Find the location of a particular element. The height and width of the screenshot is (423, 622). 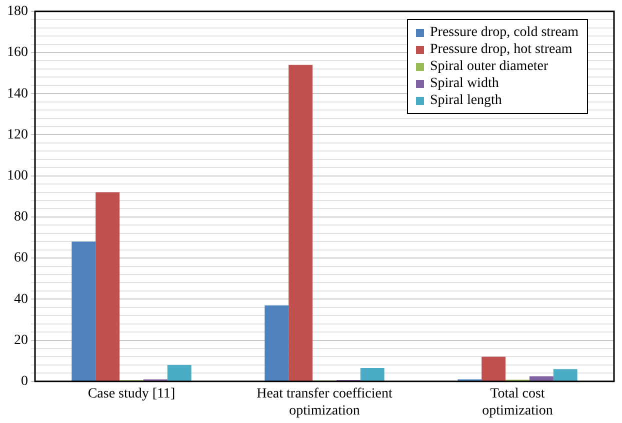

y-tick-label: 180 is located at coordinates (17, 12).